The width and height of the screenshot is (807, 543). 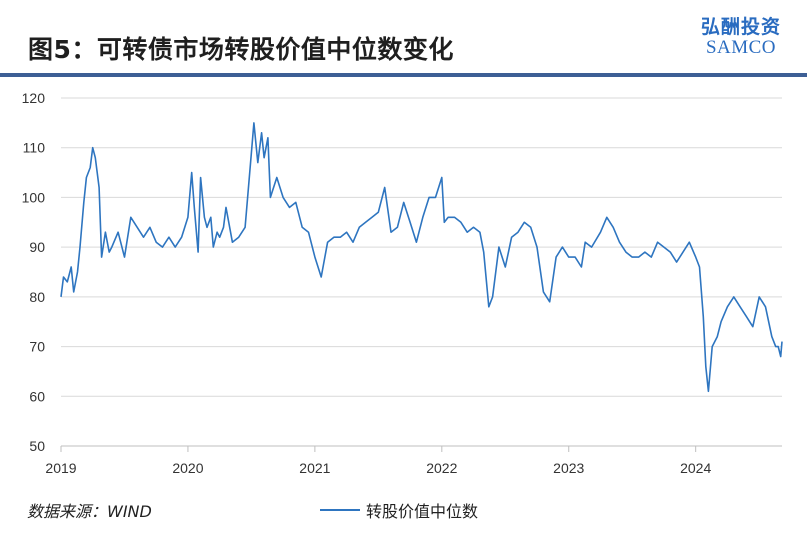 I want to click on y-tick-label: 90, so click(x=37, y=247).